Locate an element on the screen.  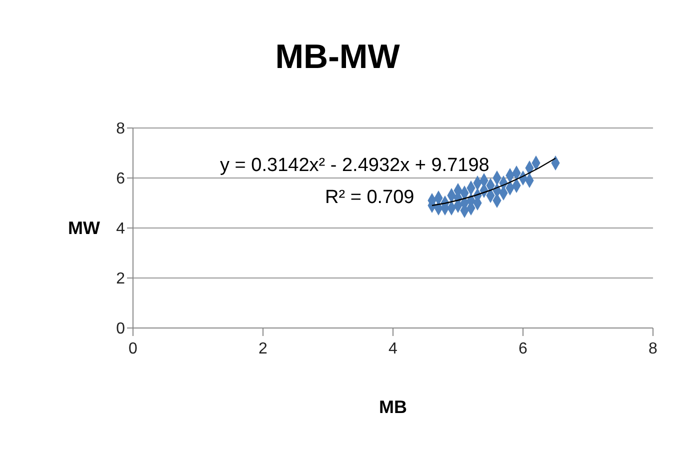
y-tick-label: 0 is located at coordinates (121, 329).